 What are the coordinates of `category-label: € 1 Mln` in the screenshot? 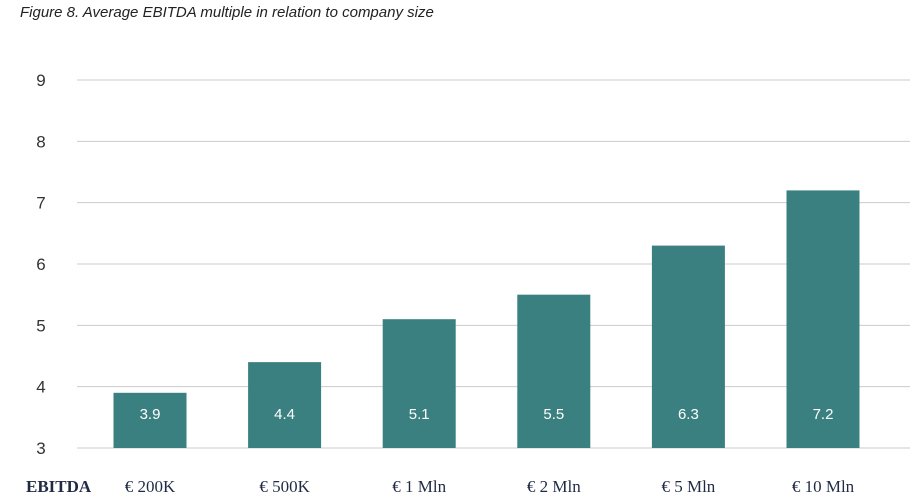 It's located at (419, 486).